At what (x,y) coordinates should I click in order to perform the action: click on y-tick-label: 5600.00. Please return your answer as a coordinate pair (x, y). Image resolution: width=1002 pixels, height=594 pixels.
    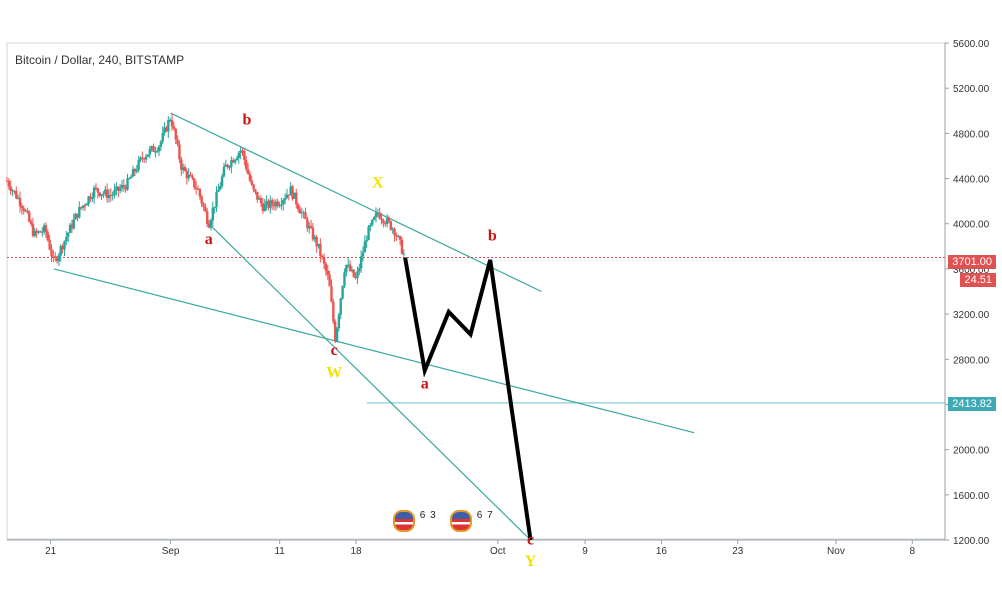
    Looking at the image, I should click on (971, 44).